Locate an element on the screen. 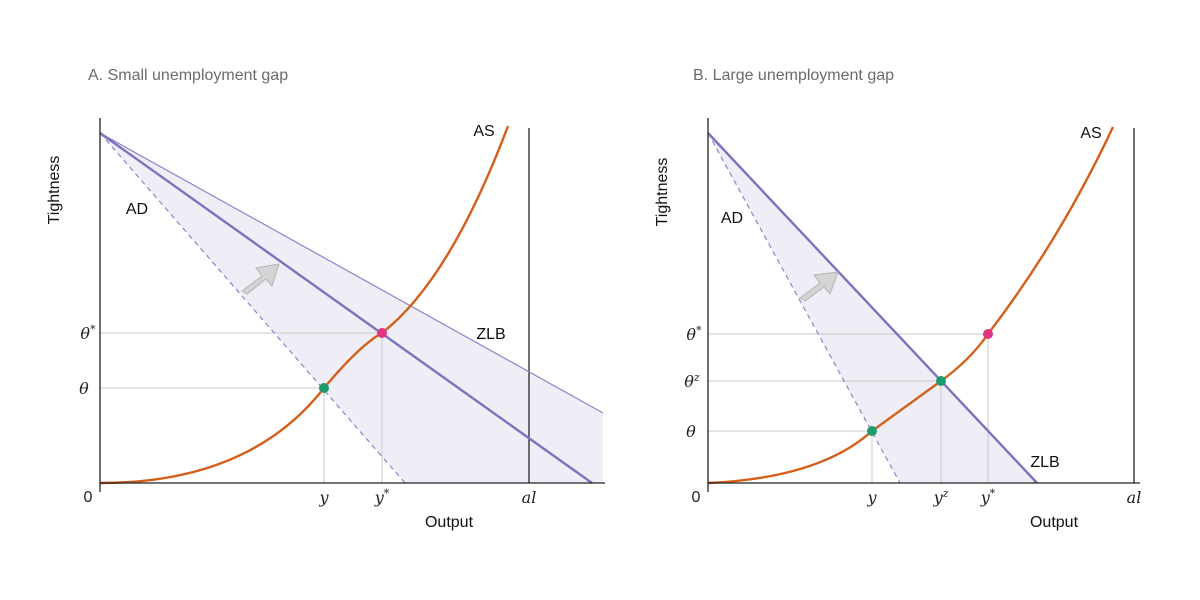 This screenshot has height=600, width=1200. panel-a-shift-arrow-icon is located at coordinates (260, 279).